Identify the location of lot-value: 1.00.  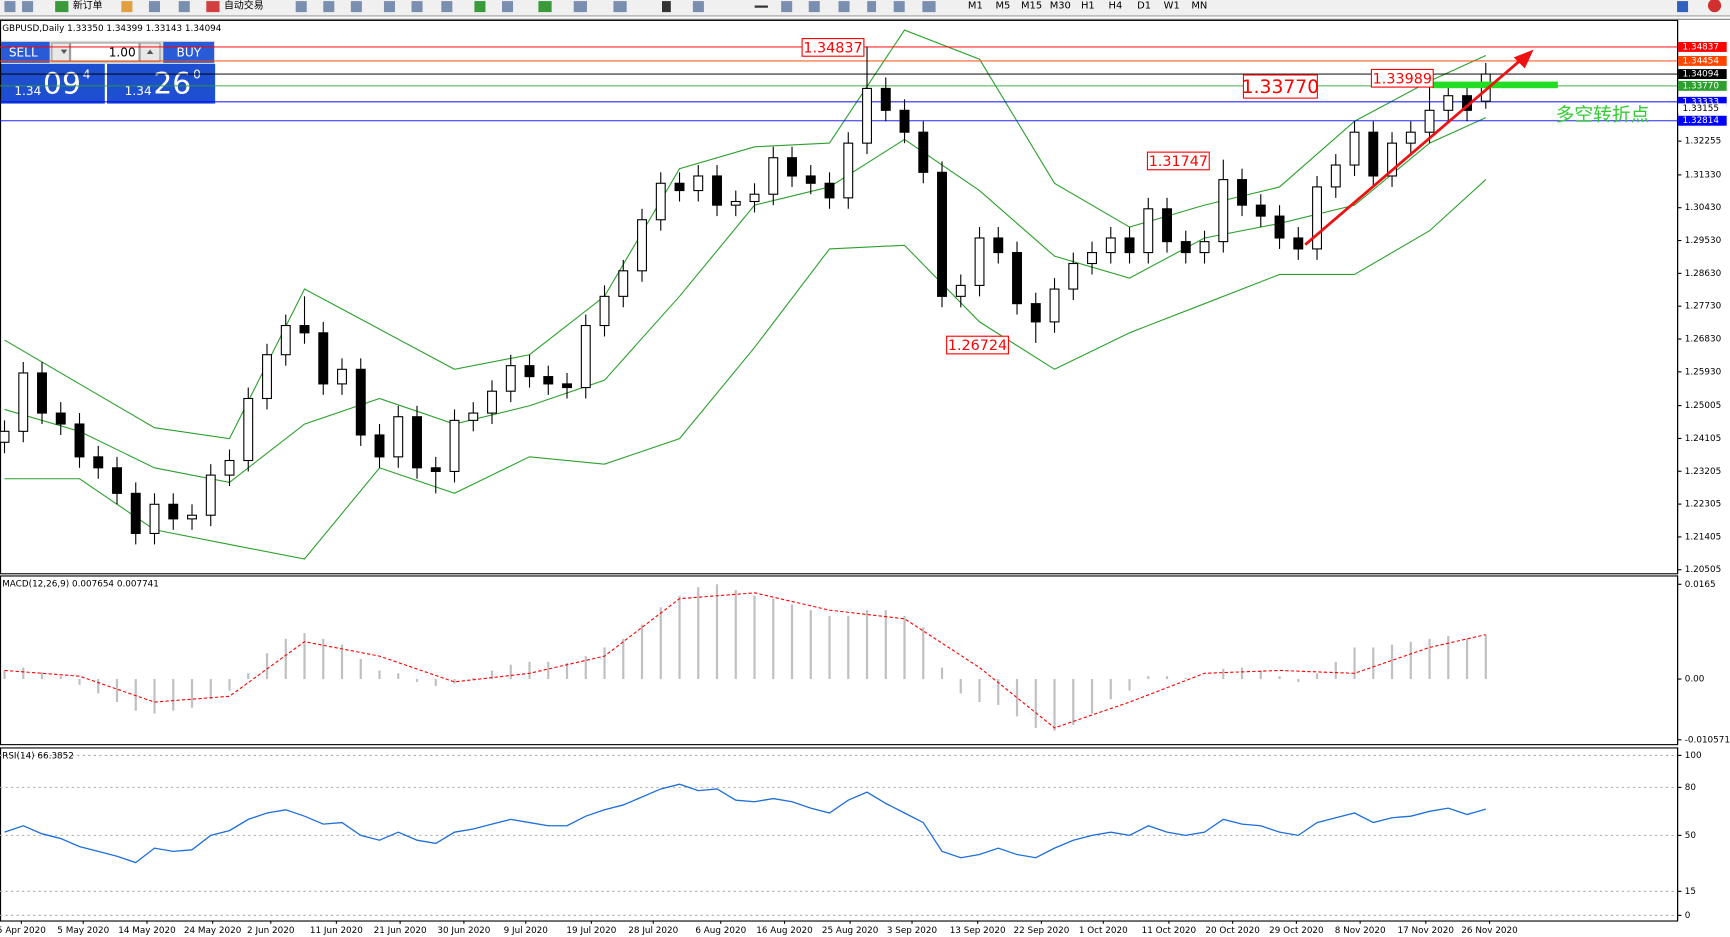
(122, 52).